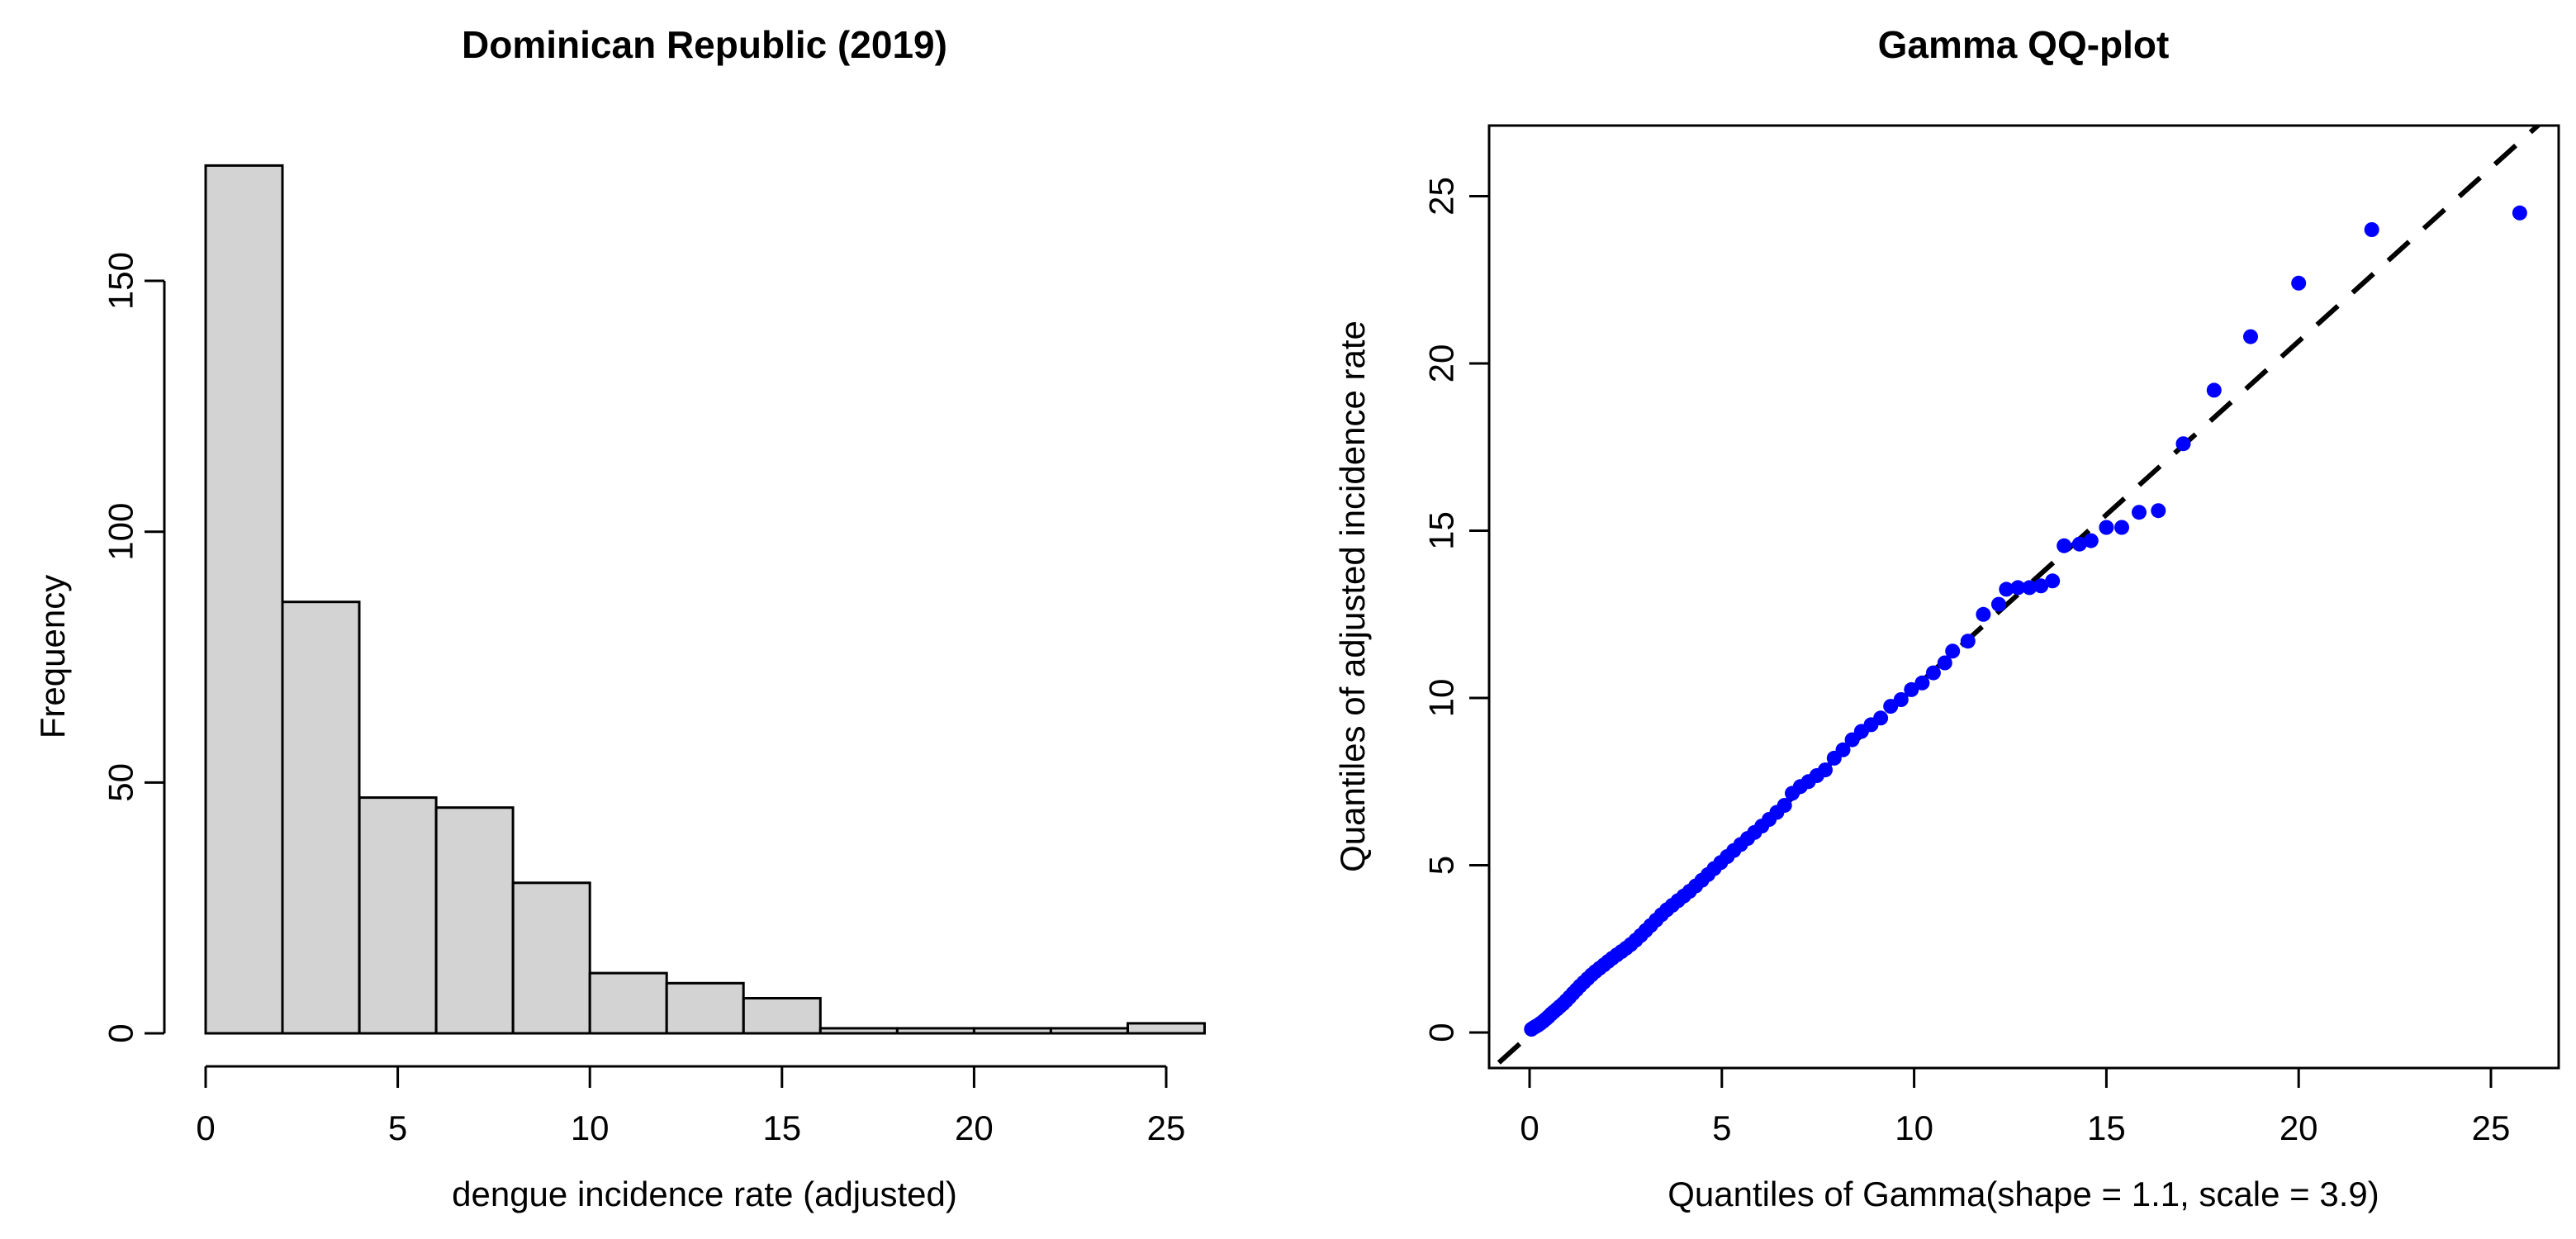  What do you see at coordinates (121, 782) in the screenshot?
I see `hist-y-tick-label: 50` at bounding box center [121, 782].